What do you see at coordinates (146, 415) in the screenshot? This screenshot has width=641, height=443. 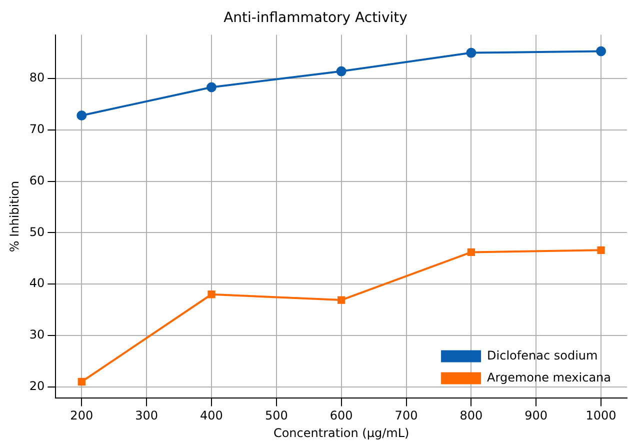 I see `x-tick-label: 300` at bounding box center [146, 415].